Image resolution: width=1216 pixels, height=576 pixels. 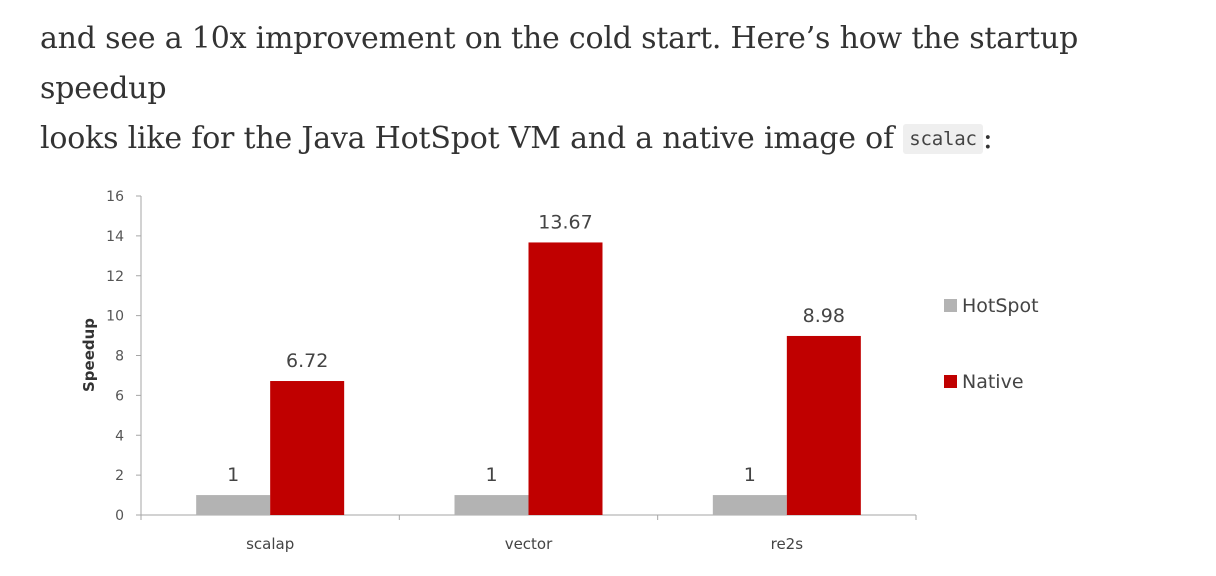 I want to click on y-tick-label: 8, so click(x=119, y=357).